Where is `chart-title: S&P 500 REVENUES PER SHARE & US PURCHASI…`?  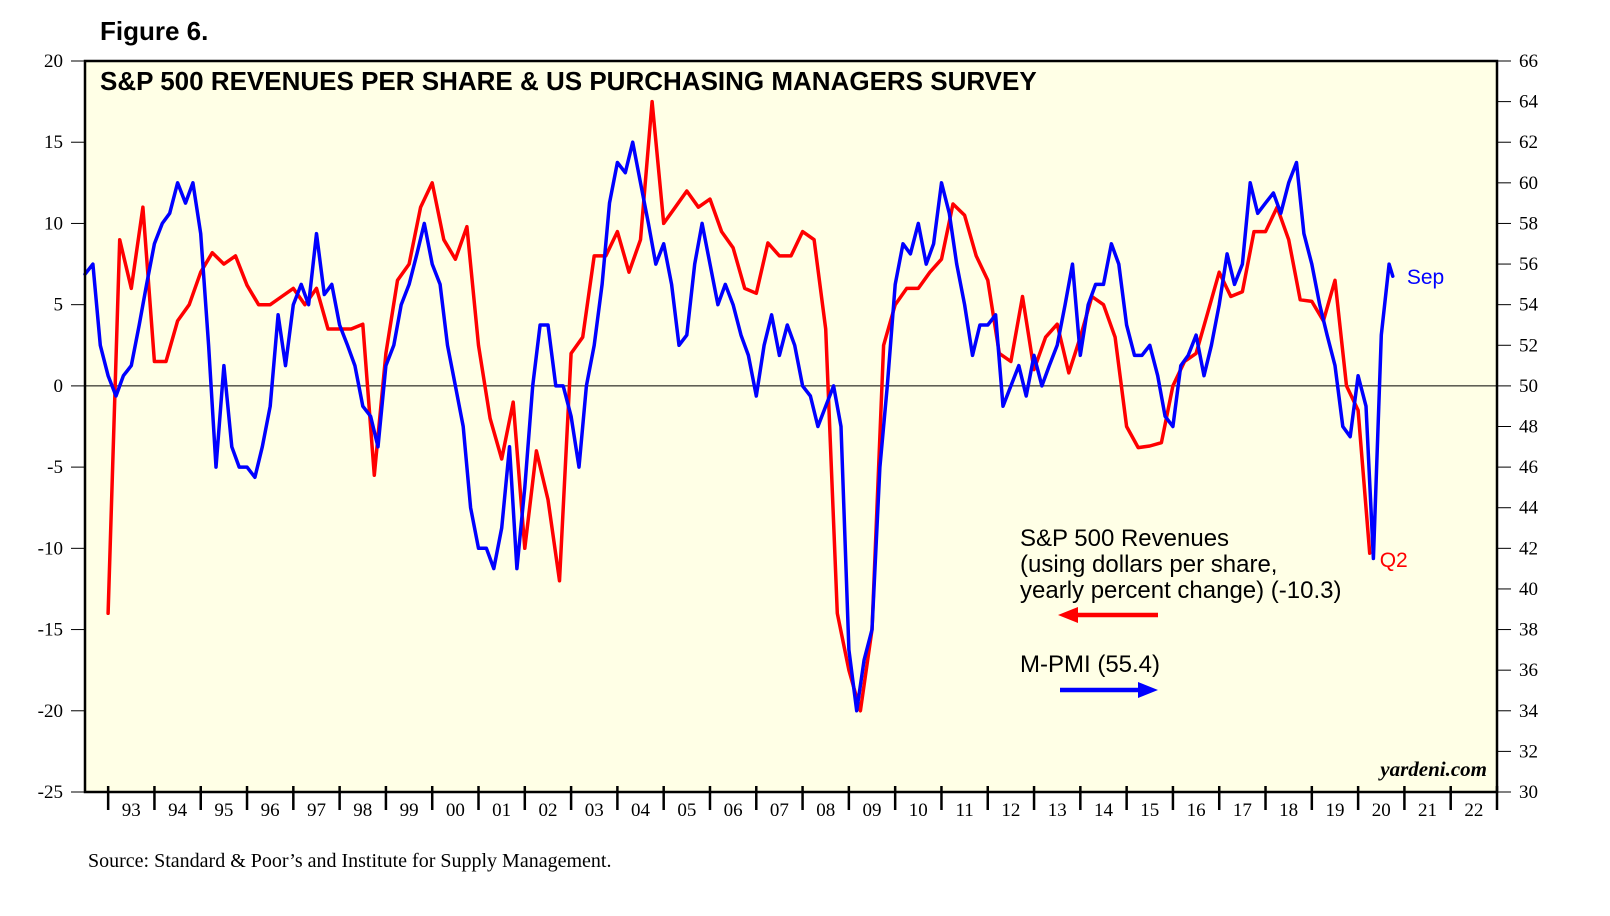 chart-title: S&P 500 REVENUES PER SHARE & US PURCHASI… is located at coordinates (568, 81).